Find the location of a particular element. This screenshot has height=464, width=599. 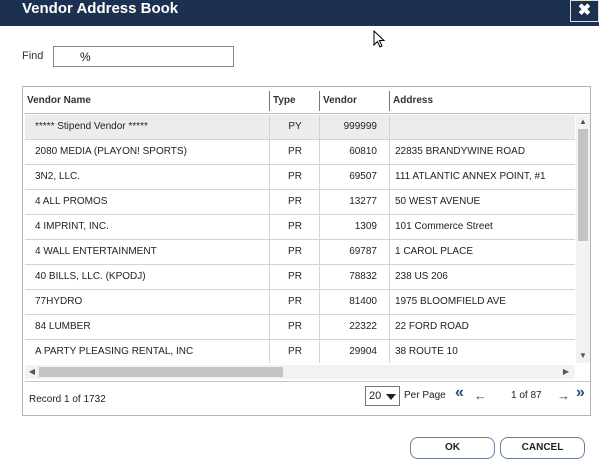

find-input is located at coordinates (143, 56).